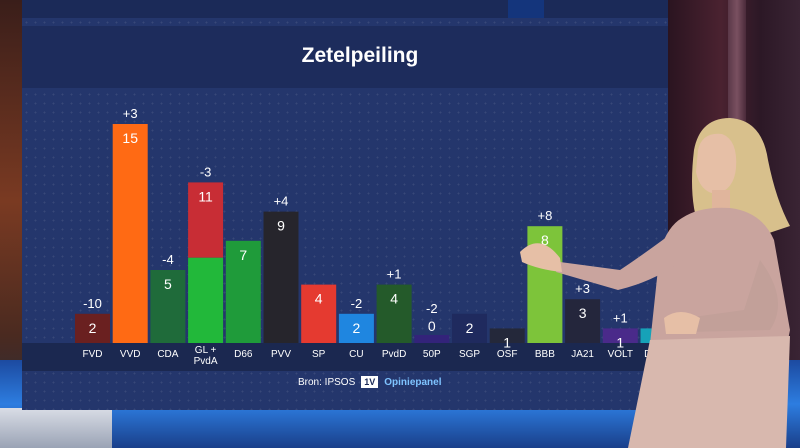  Describe the element at coordinates (658, 354) in the screenshot. I see `category-label: DENK` at that location.